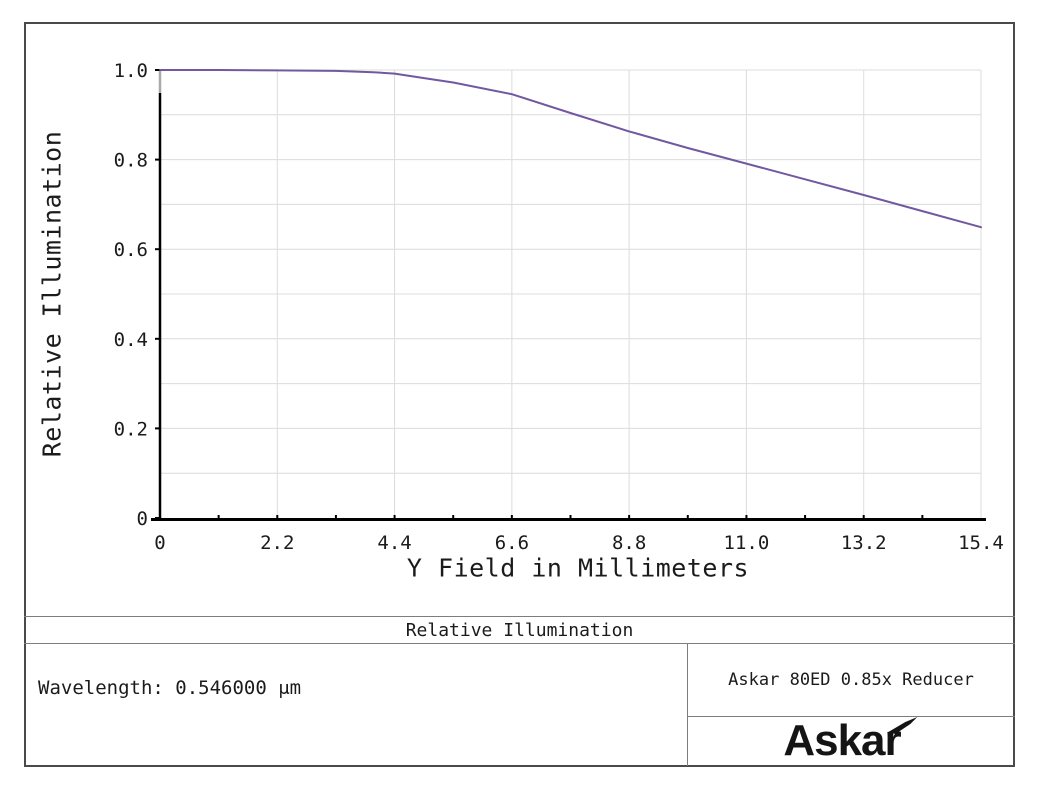  I want to click on y-tick-labels: 0 0.2 0.4 0.6 0.8 1.0, so click(131, 295).